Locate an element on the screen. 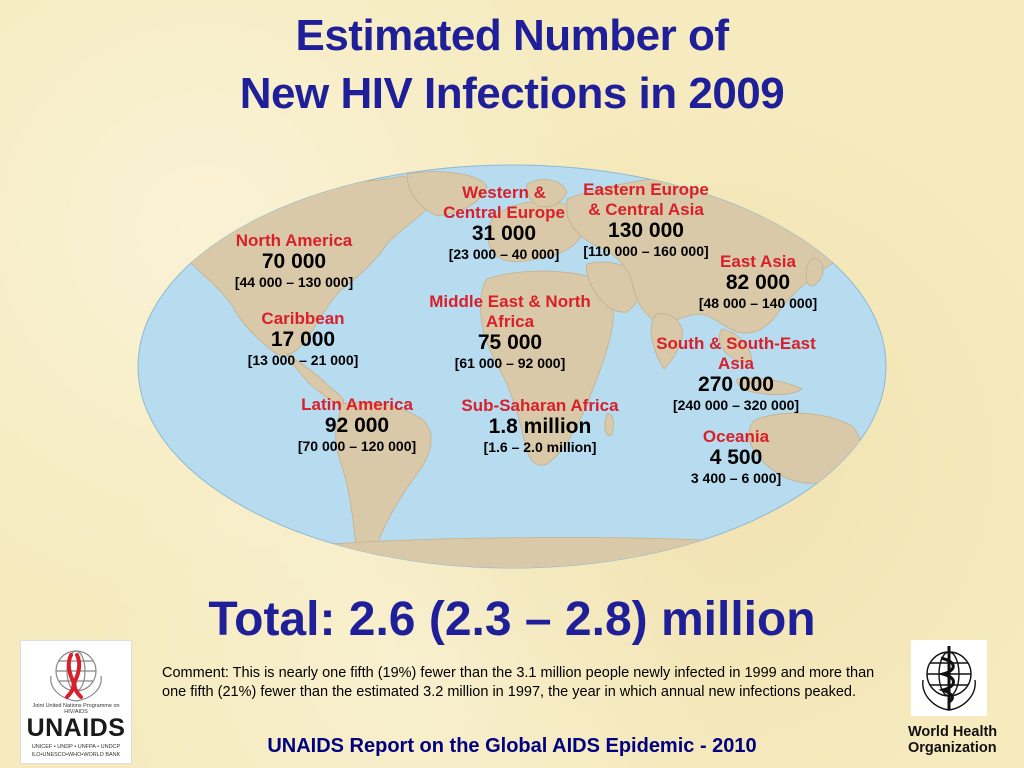 The image size is (1024, 768). unaids-cosponsors-1: UNICEF • UNDP • UNFPA • UNDCP is located at coordinates (76, 747).